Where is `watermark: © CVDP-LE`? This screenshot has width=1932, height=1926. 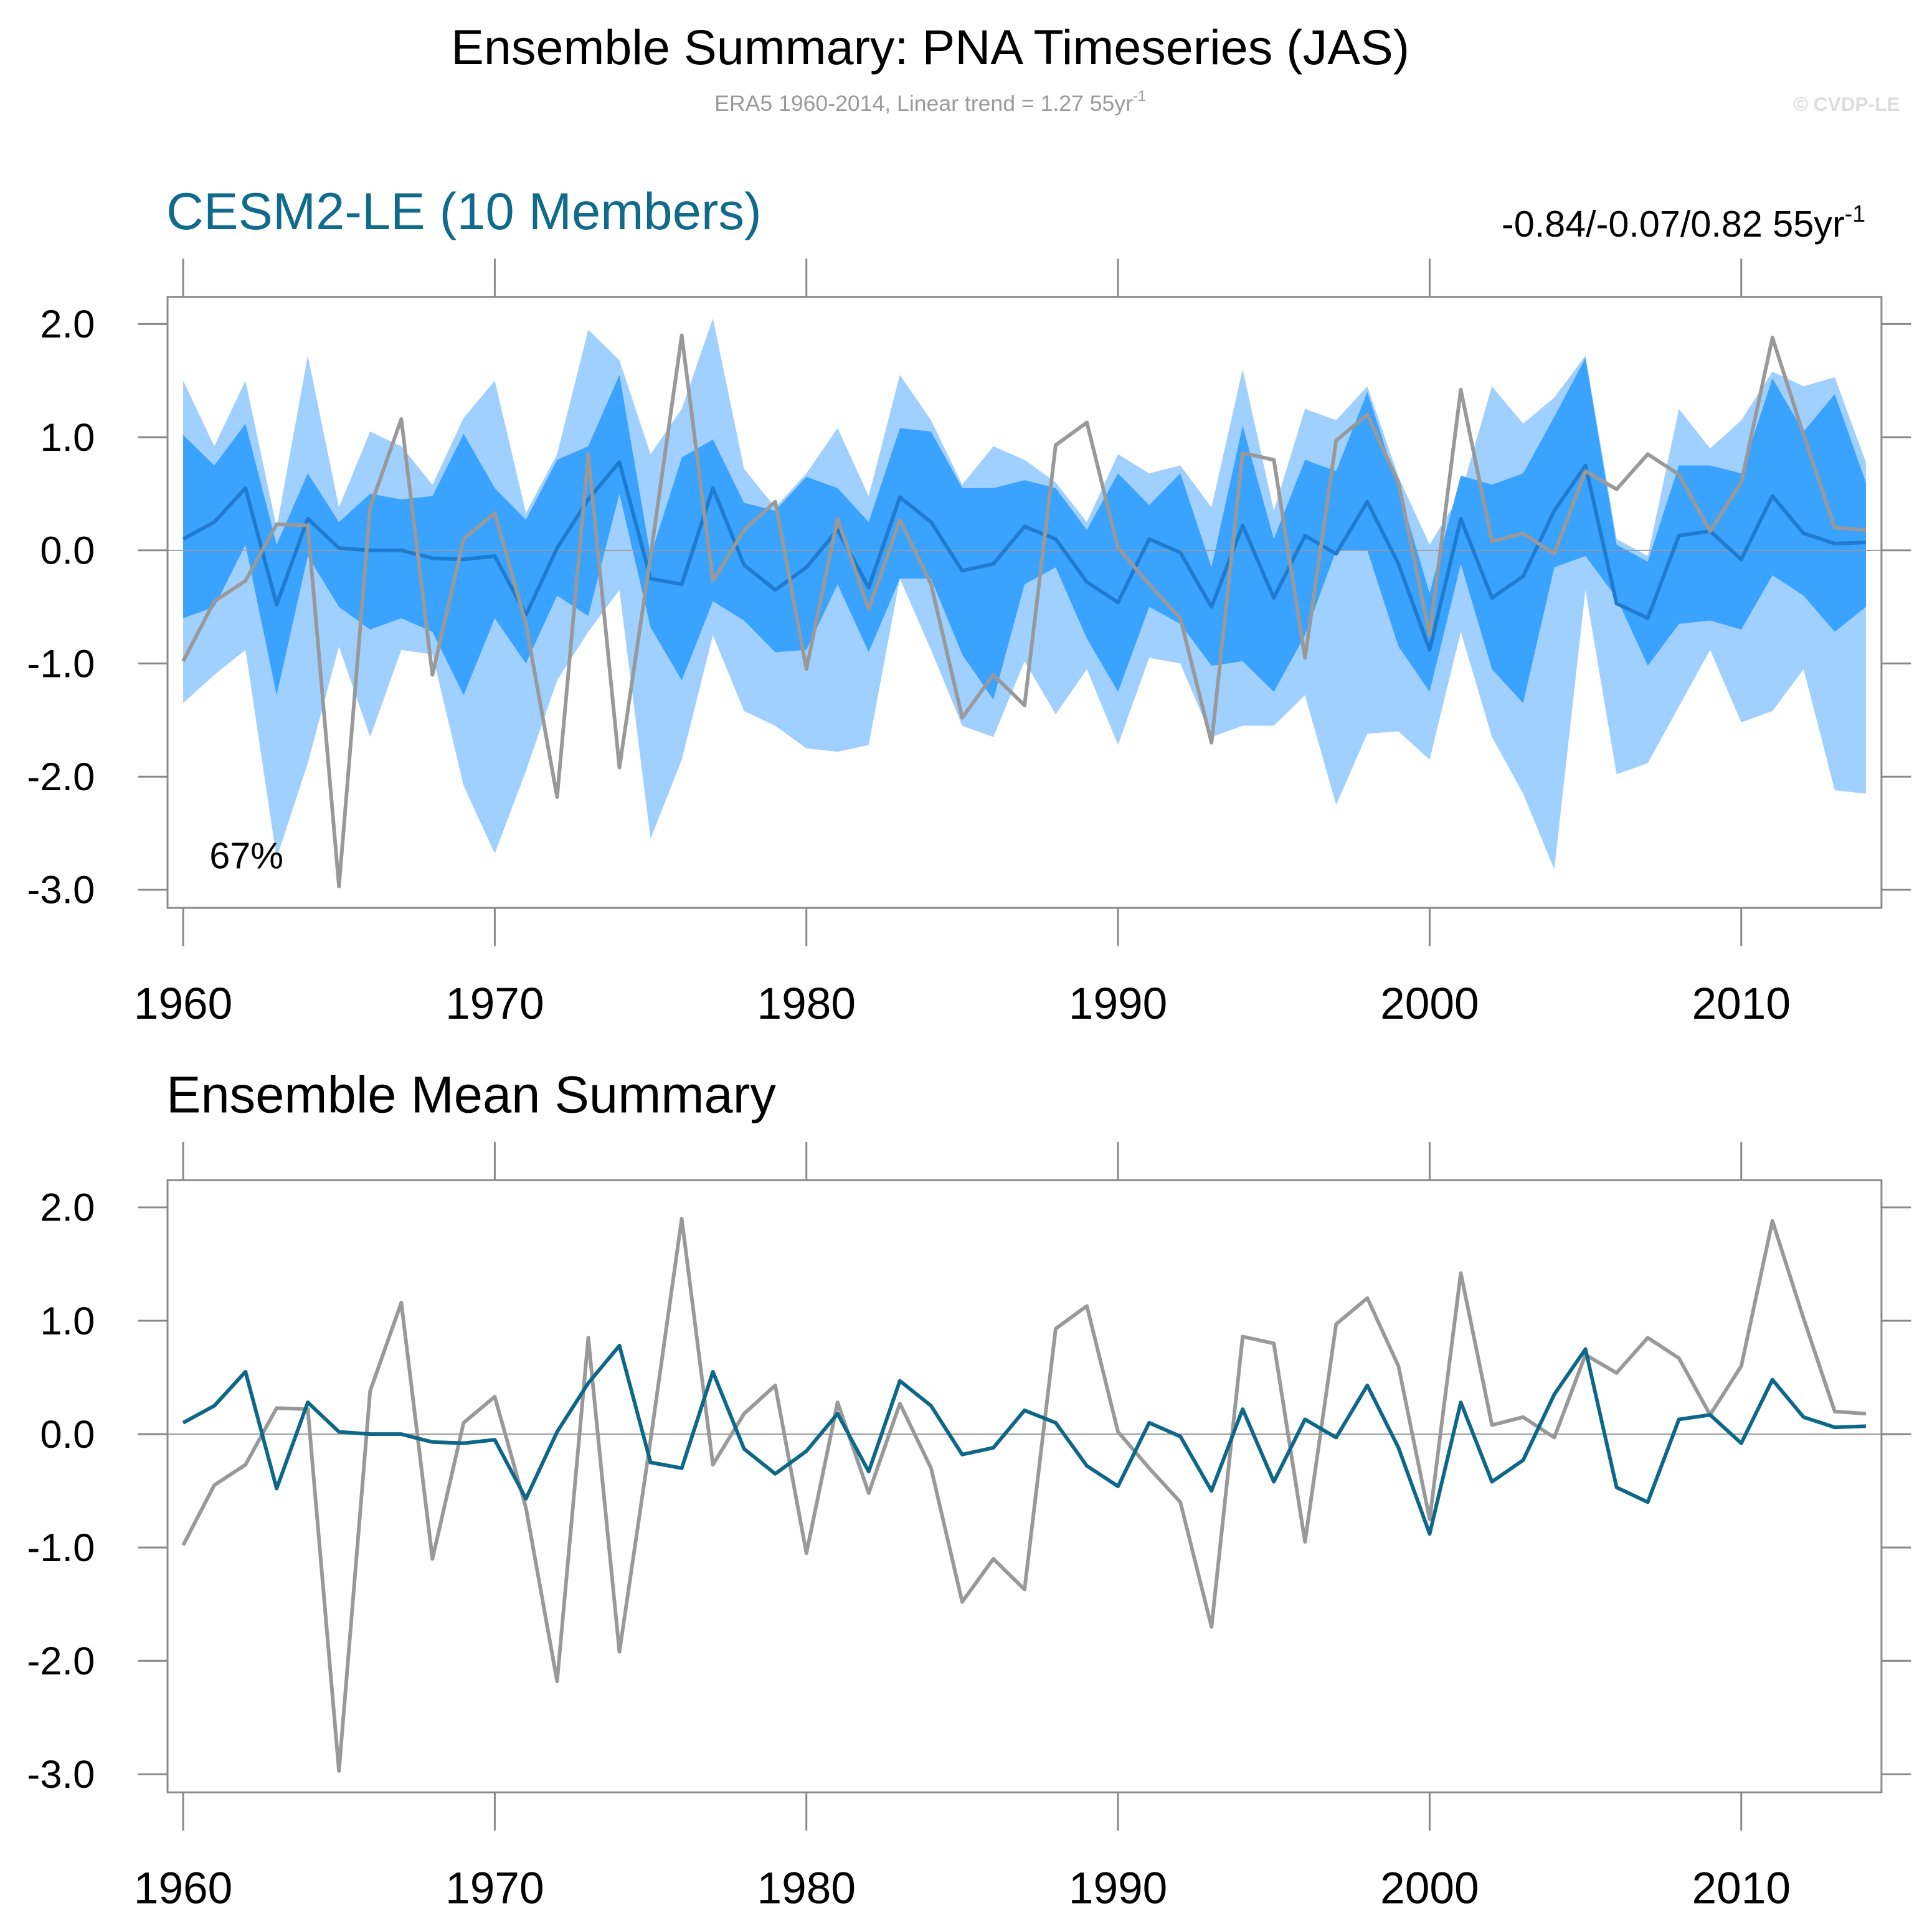 watermark: © CVDP-LE is located at coordinates (1847, 104).